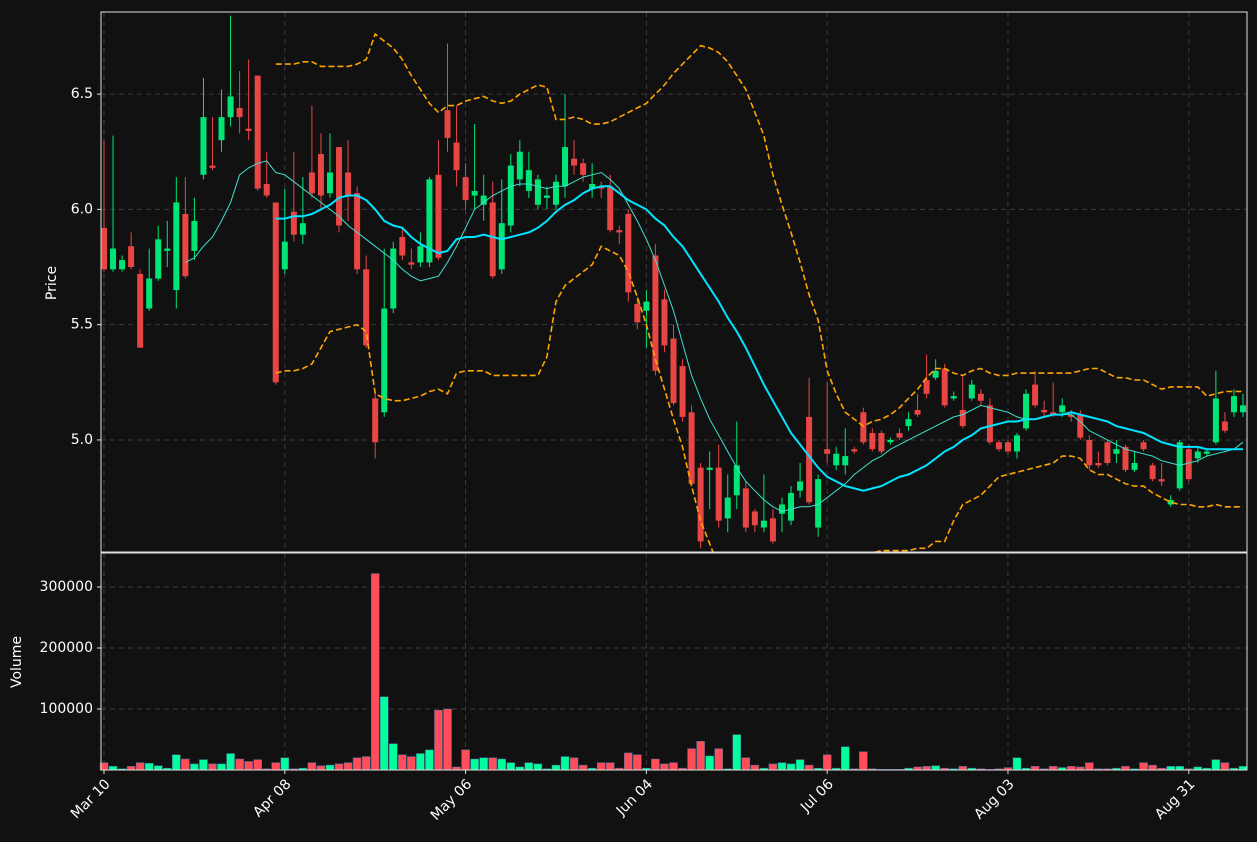 The image size is (1257, 842). What do you see at coordinates (82, 94) in the screenshot?
I see `y-tick-label: 6.5` at bounding box center [82, 94].